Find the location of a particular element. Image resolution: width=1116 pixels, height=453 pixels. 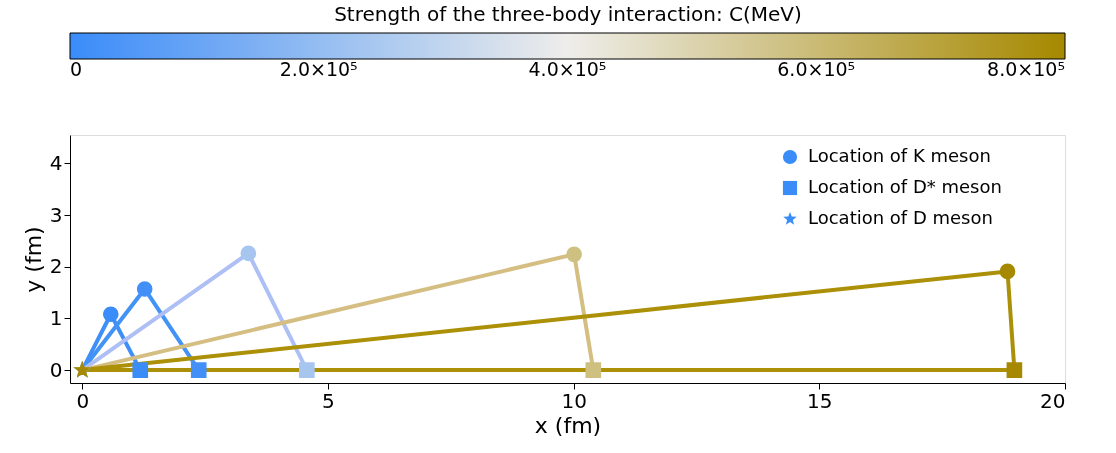

y-tick-label: 4 is located at coordinates (56, 162).